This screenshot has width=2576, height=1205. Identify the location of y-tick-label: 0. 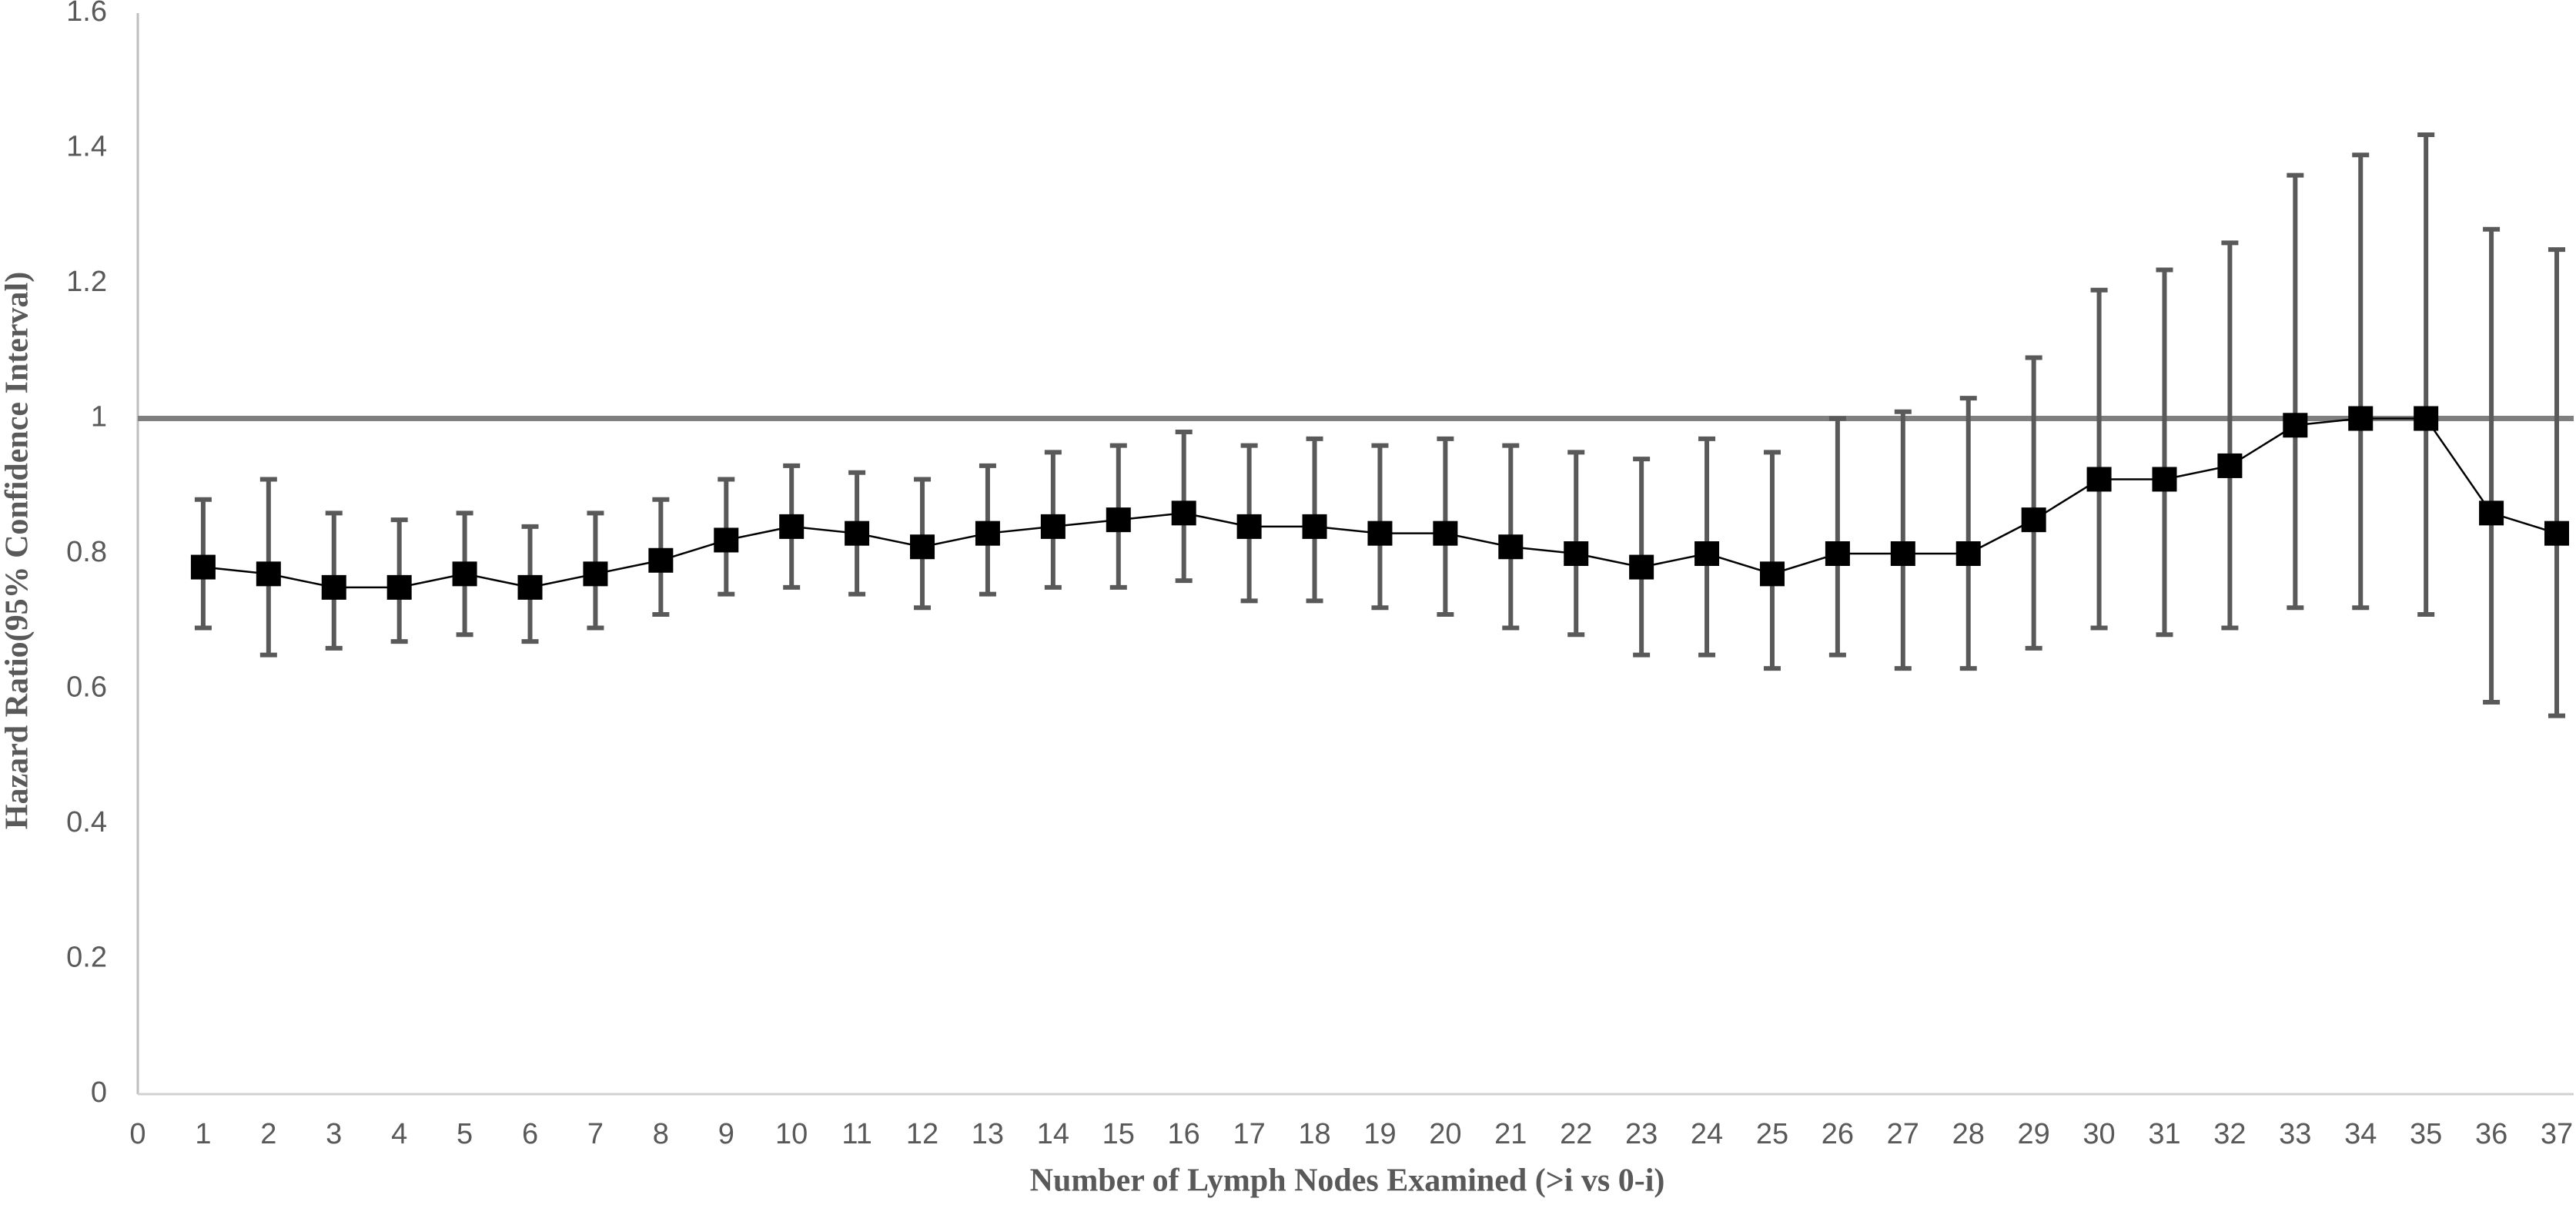
(99, 1092).